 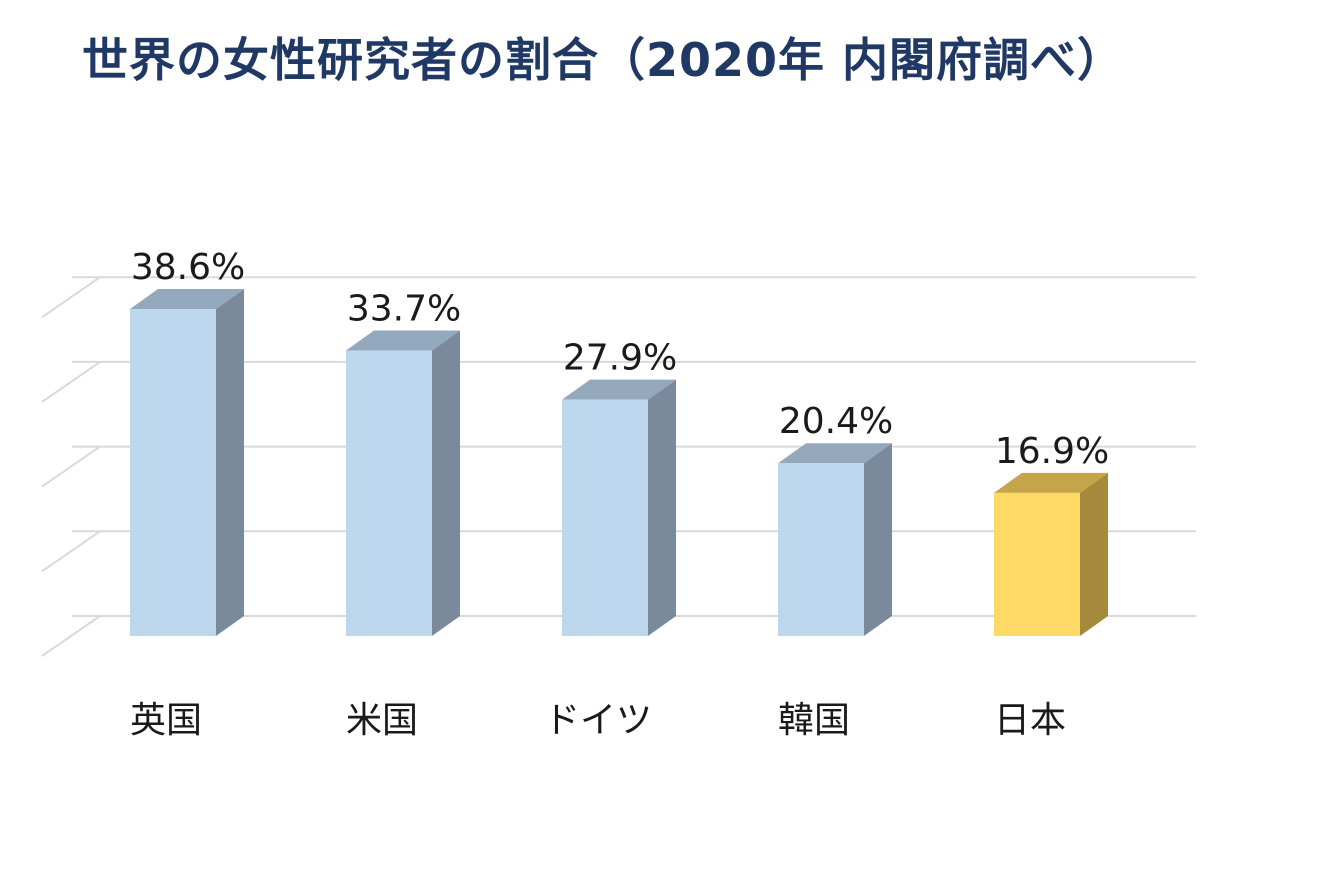 What do you see at coordinates (404, 309) in the screenshot?
I see `data-label: 33.7%` at bounding box center [404, 309].